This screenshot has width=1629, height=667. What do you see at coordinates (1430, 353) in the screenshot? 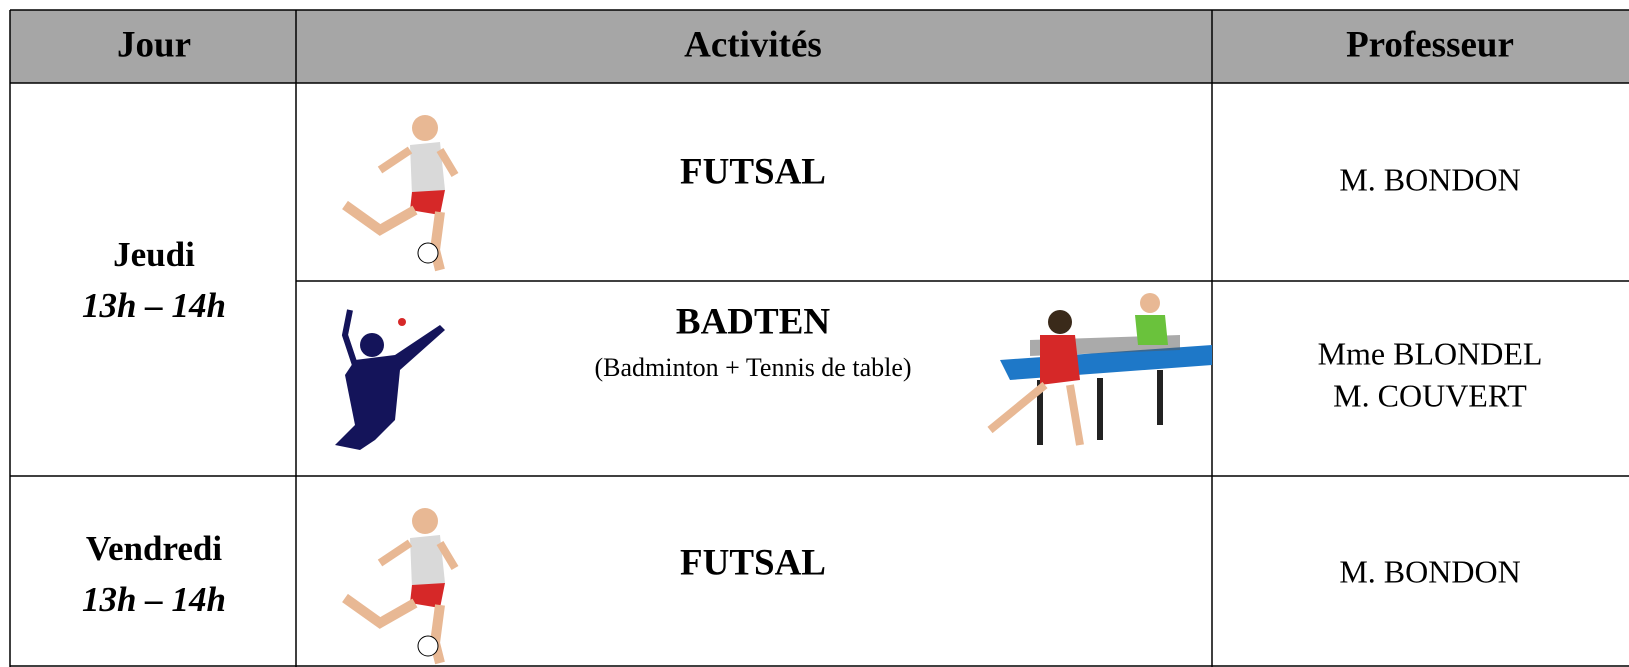
I see `teacher: Mme BLONDEL` at bounding box center [1430, 353].